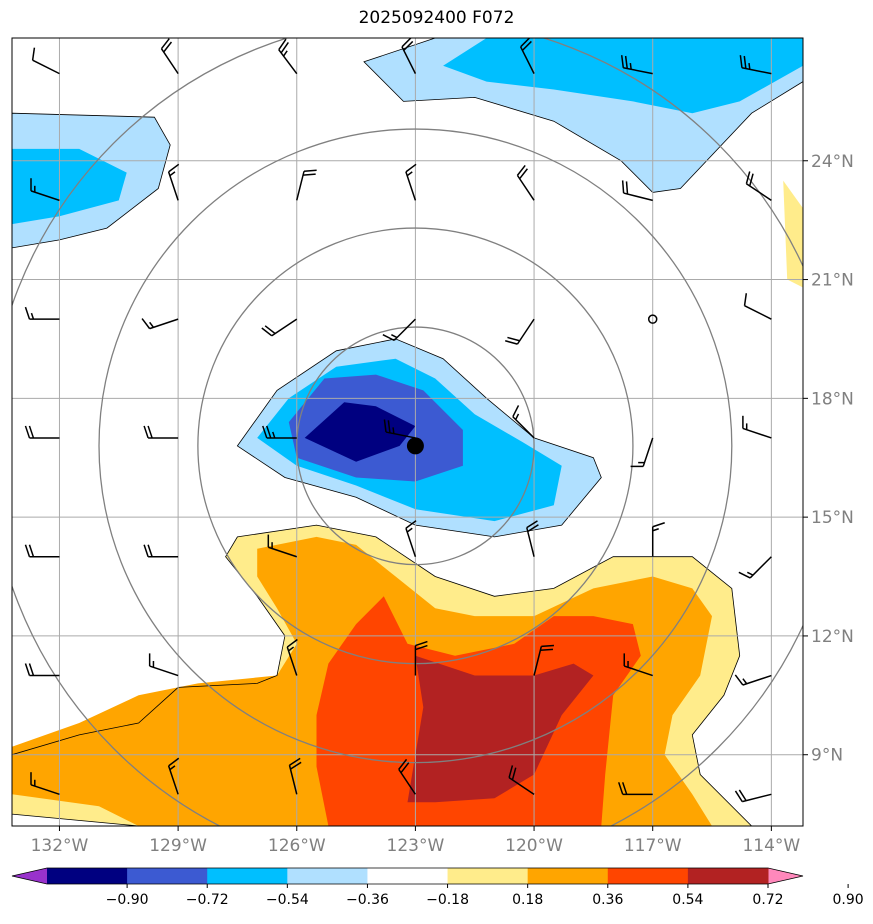 The height and width of the screenshot is (924, 873). Describe the element at coordinates (60, 846) in the screenshot. I see `x-tick-label: 132°W` at that location.